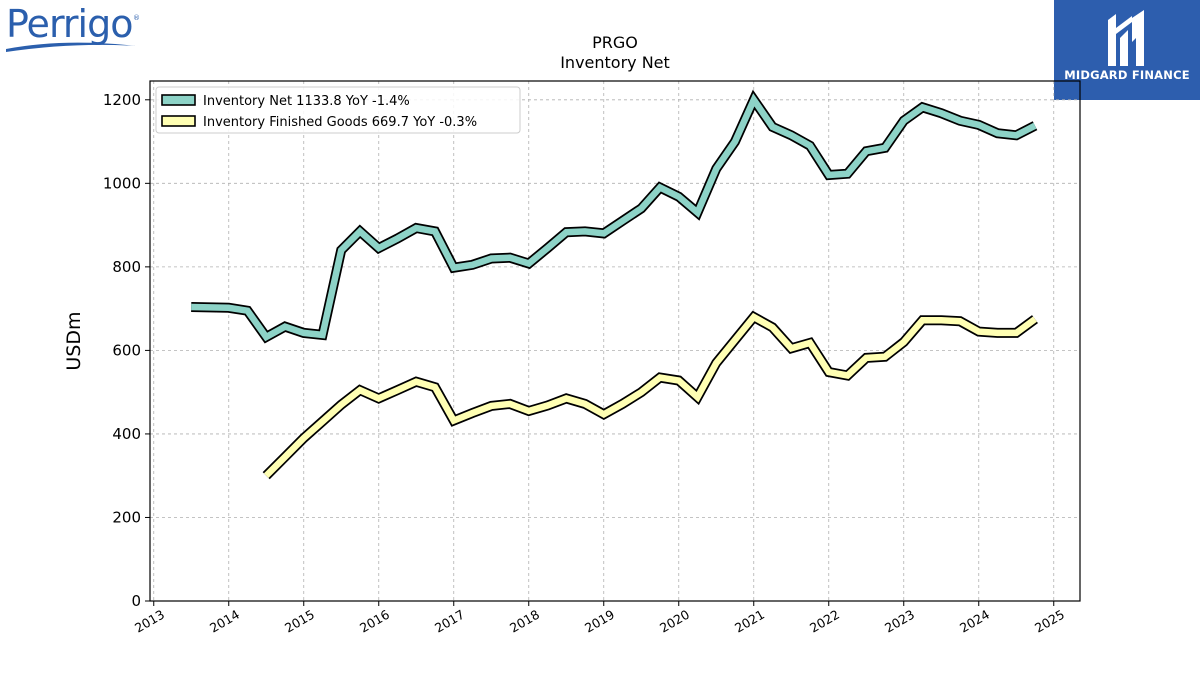 Image resolution: width=1200 pixels, height=675 pixels. Describe the element at coordinates (71, 47) in the screenshot. I see `perrigo-swoosh-icon` at that location.